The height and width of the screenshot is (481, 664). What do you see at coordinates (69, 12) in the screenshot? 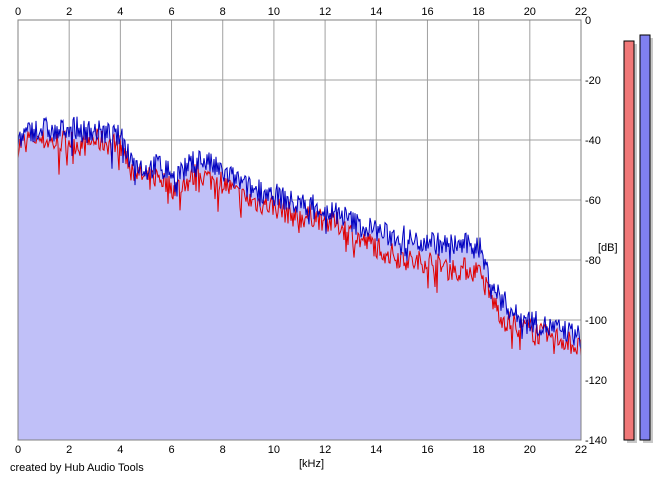
I see `x-tick-label-top: 2` at bounding box center [69, 12].